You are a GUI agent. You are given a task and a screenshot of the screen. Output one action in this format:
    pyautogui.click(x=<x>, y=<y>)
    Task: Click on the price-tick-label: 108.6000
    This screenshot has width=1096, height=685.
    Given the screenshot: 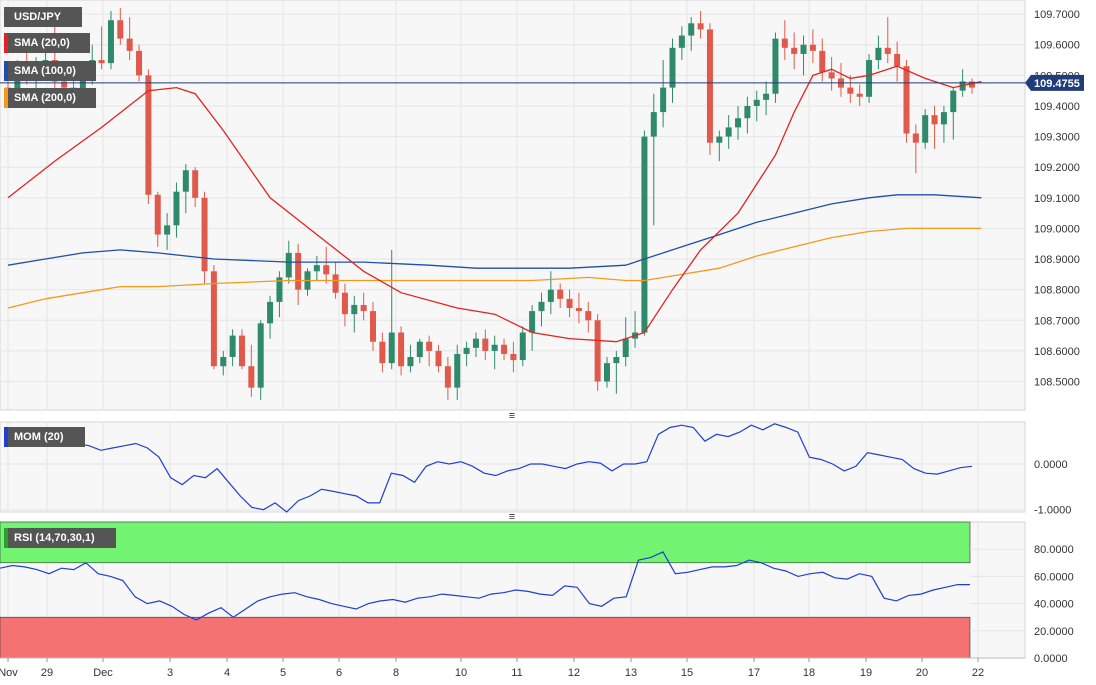 What is the action you would take?
    pyautogui.click(x=1057, y=352)
    